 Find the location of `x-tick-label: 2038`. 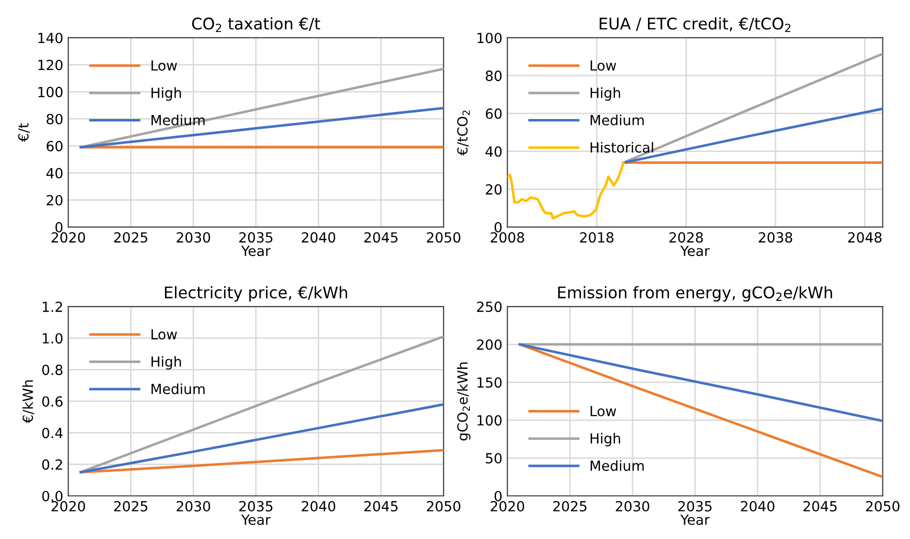

x-tick-label: 2038 is located at coordinates (775, 237).